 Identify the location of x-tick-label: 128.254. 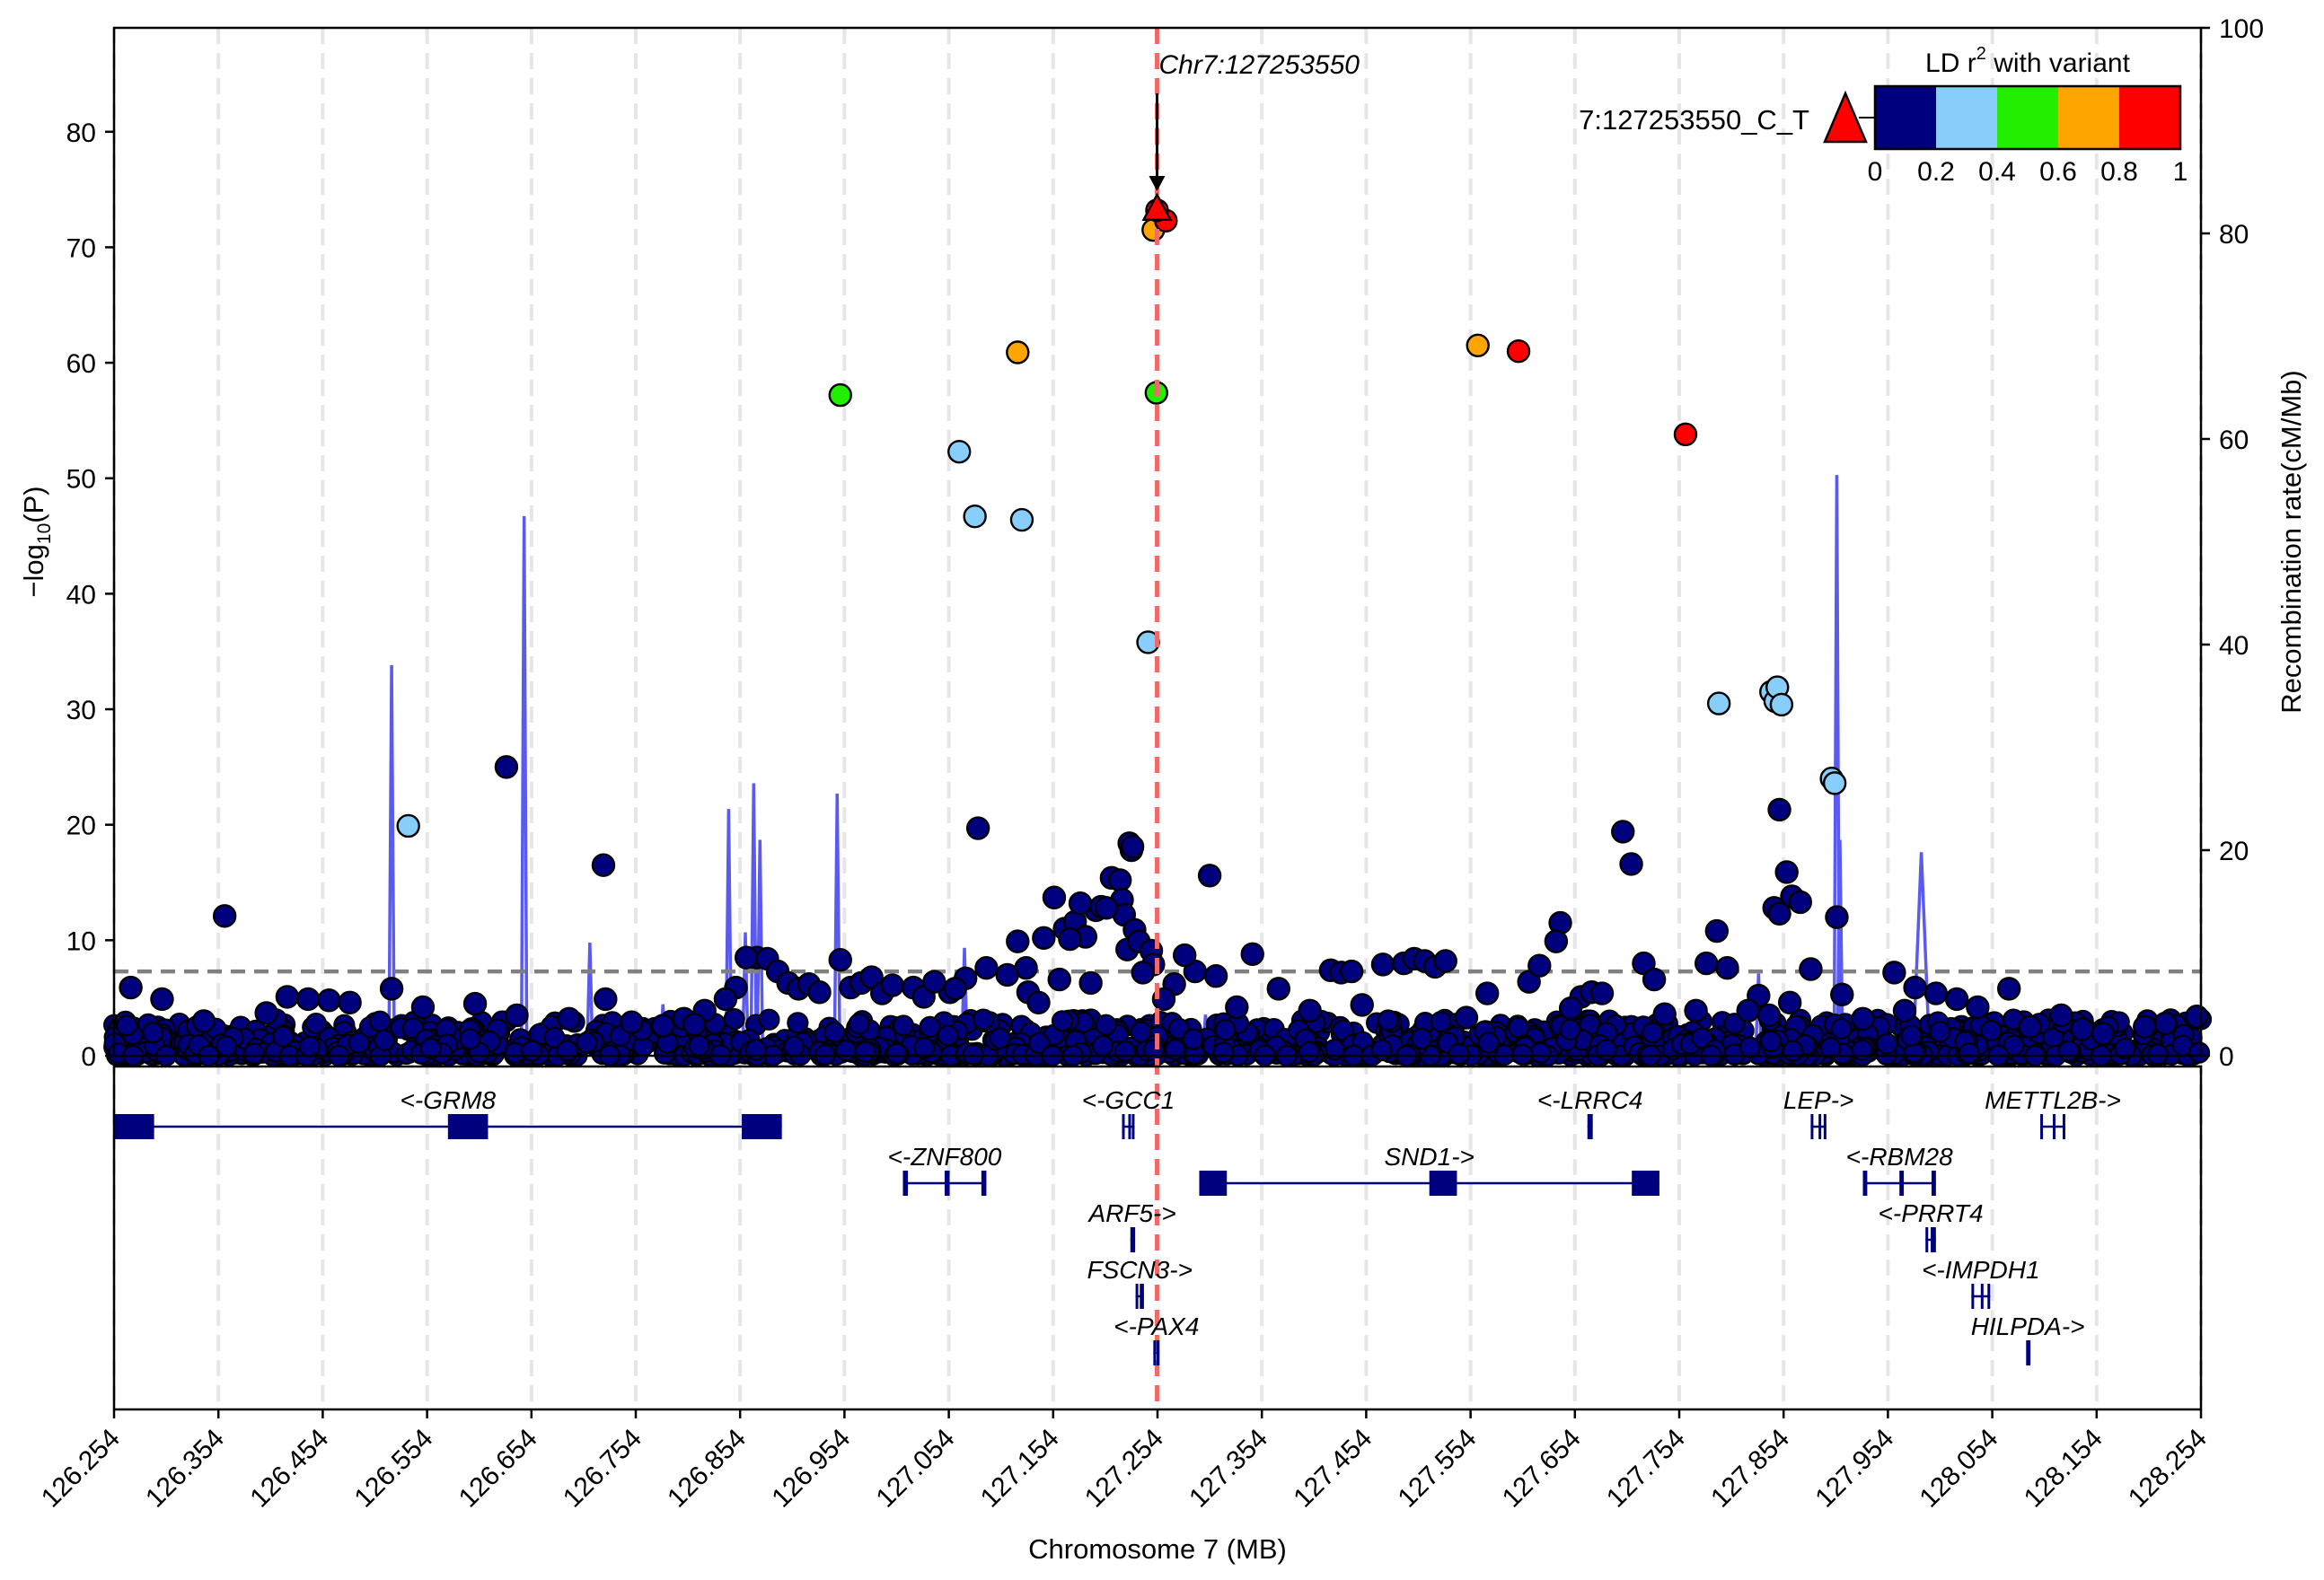
(2168, 1469).